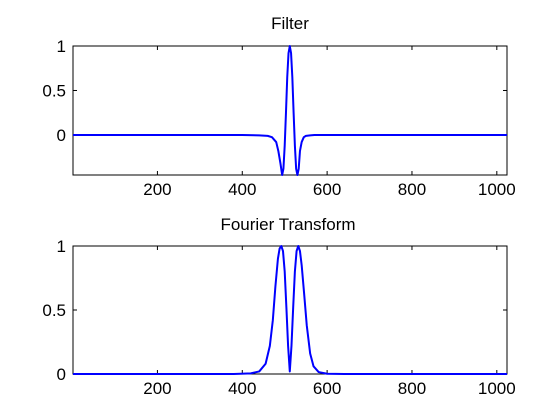 The height and width of the screenshot is (420, 560). What do you see at coordinates (290, 23) in the screenshot?
I see `chart-title: Filter` at bounding box center [290, 23].